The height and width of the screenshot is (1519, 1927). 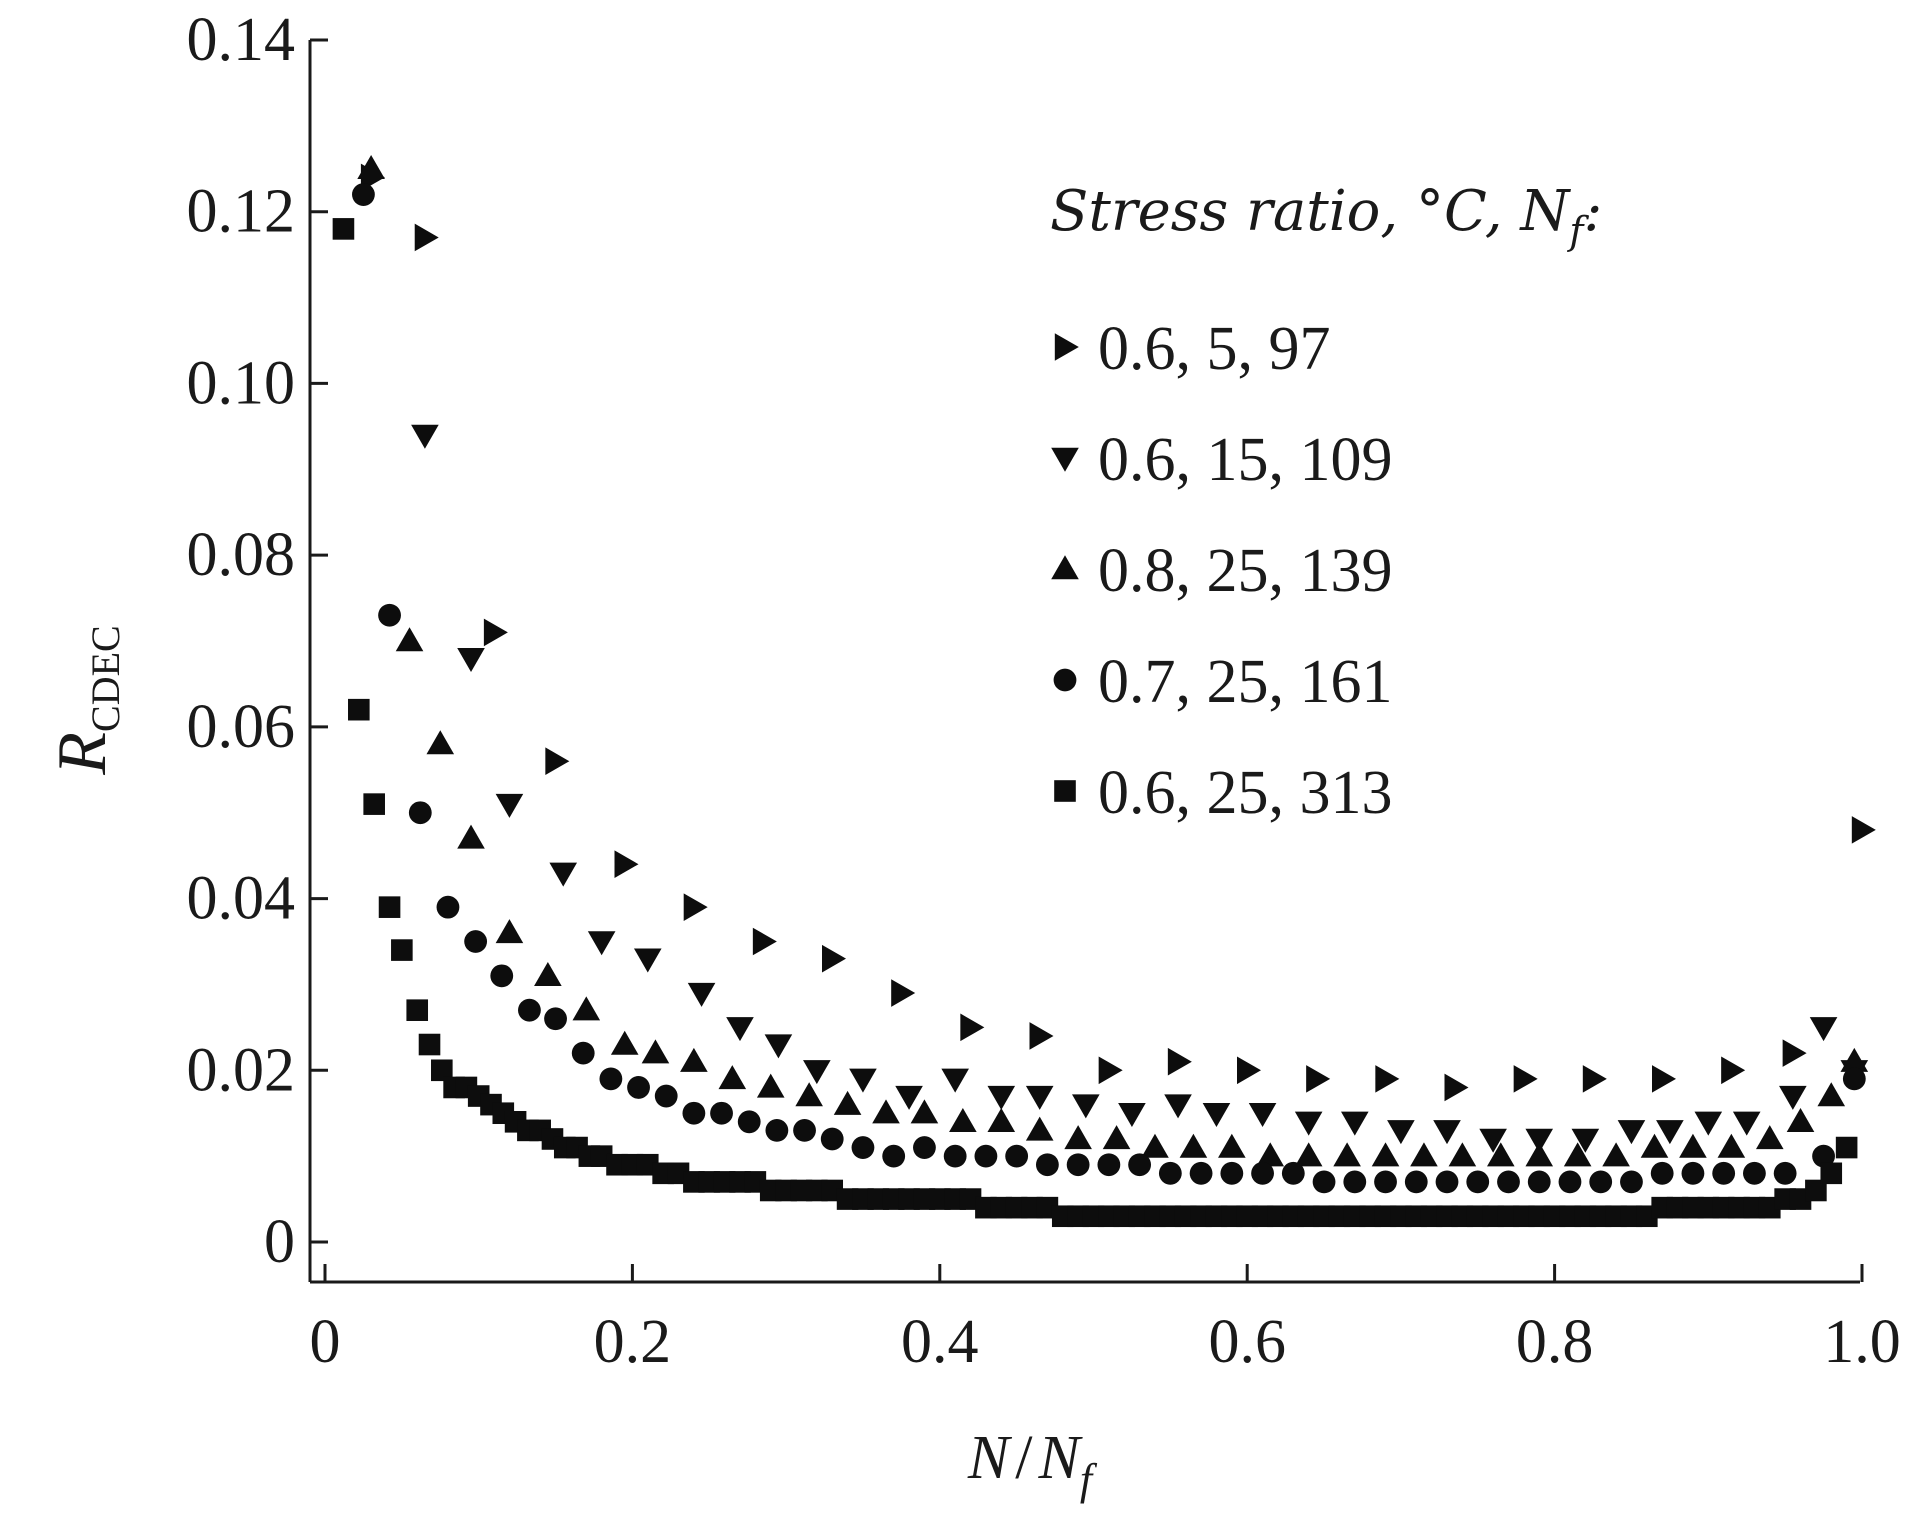 I want to click on x-ticks: 0 0.2 0.4 0.6 0.8 1.0, so click(x=1105, y=1320).